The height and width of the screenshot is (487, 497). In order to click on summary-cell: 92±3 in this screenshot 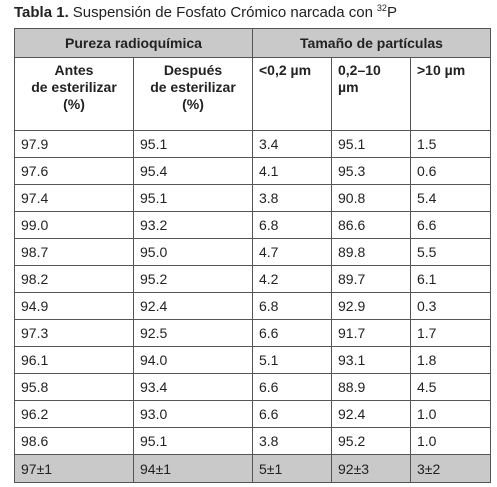, I will do `click(371, 468)`.